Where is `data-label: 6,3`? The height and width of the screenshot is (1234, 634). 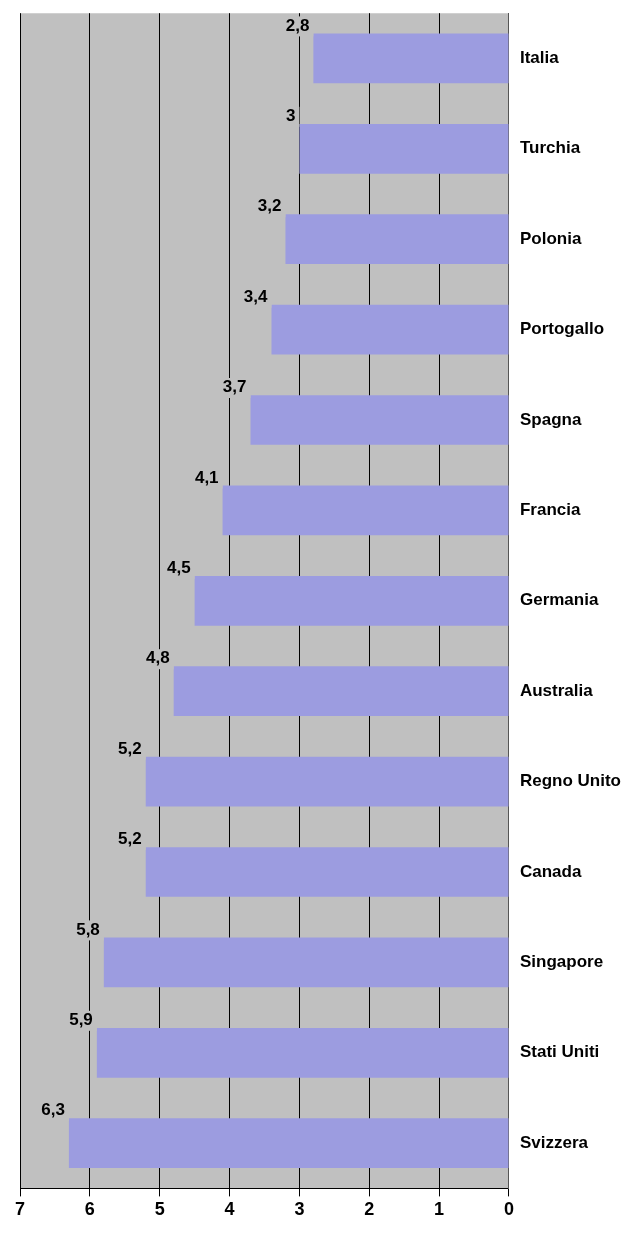 data-label: 6,3 is located at coordinates (53, 1110).